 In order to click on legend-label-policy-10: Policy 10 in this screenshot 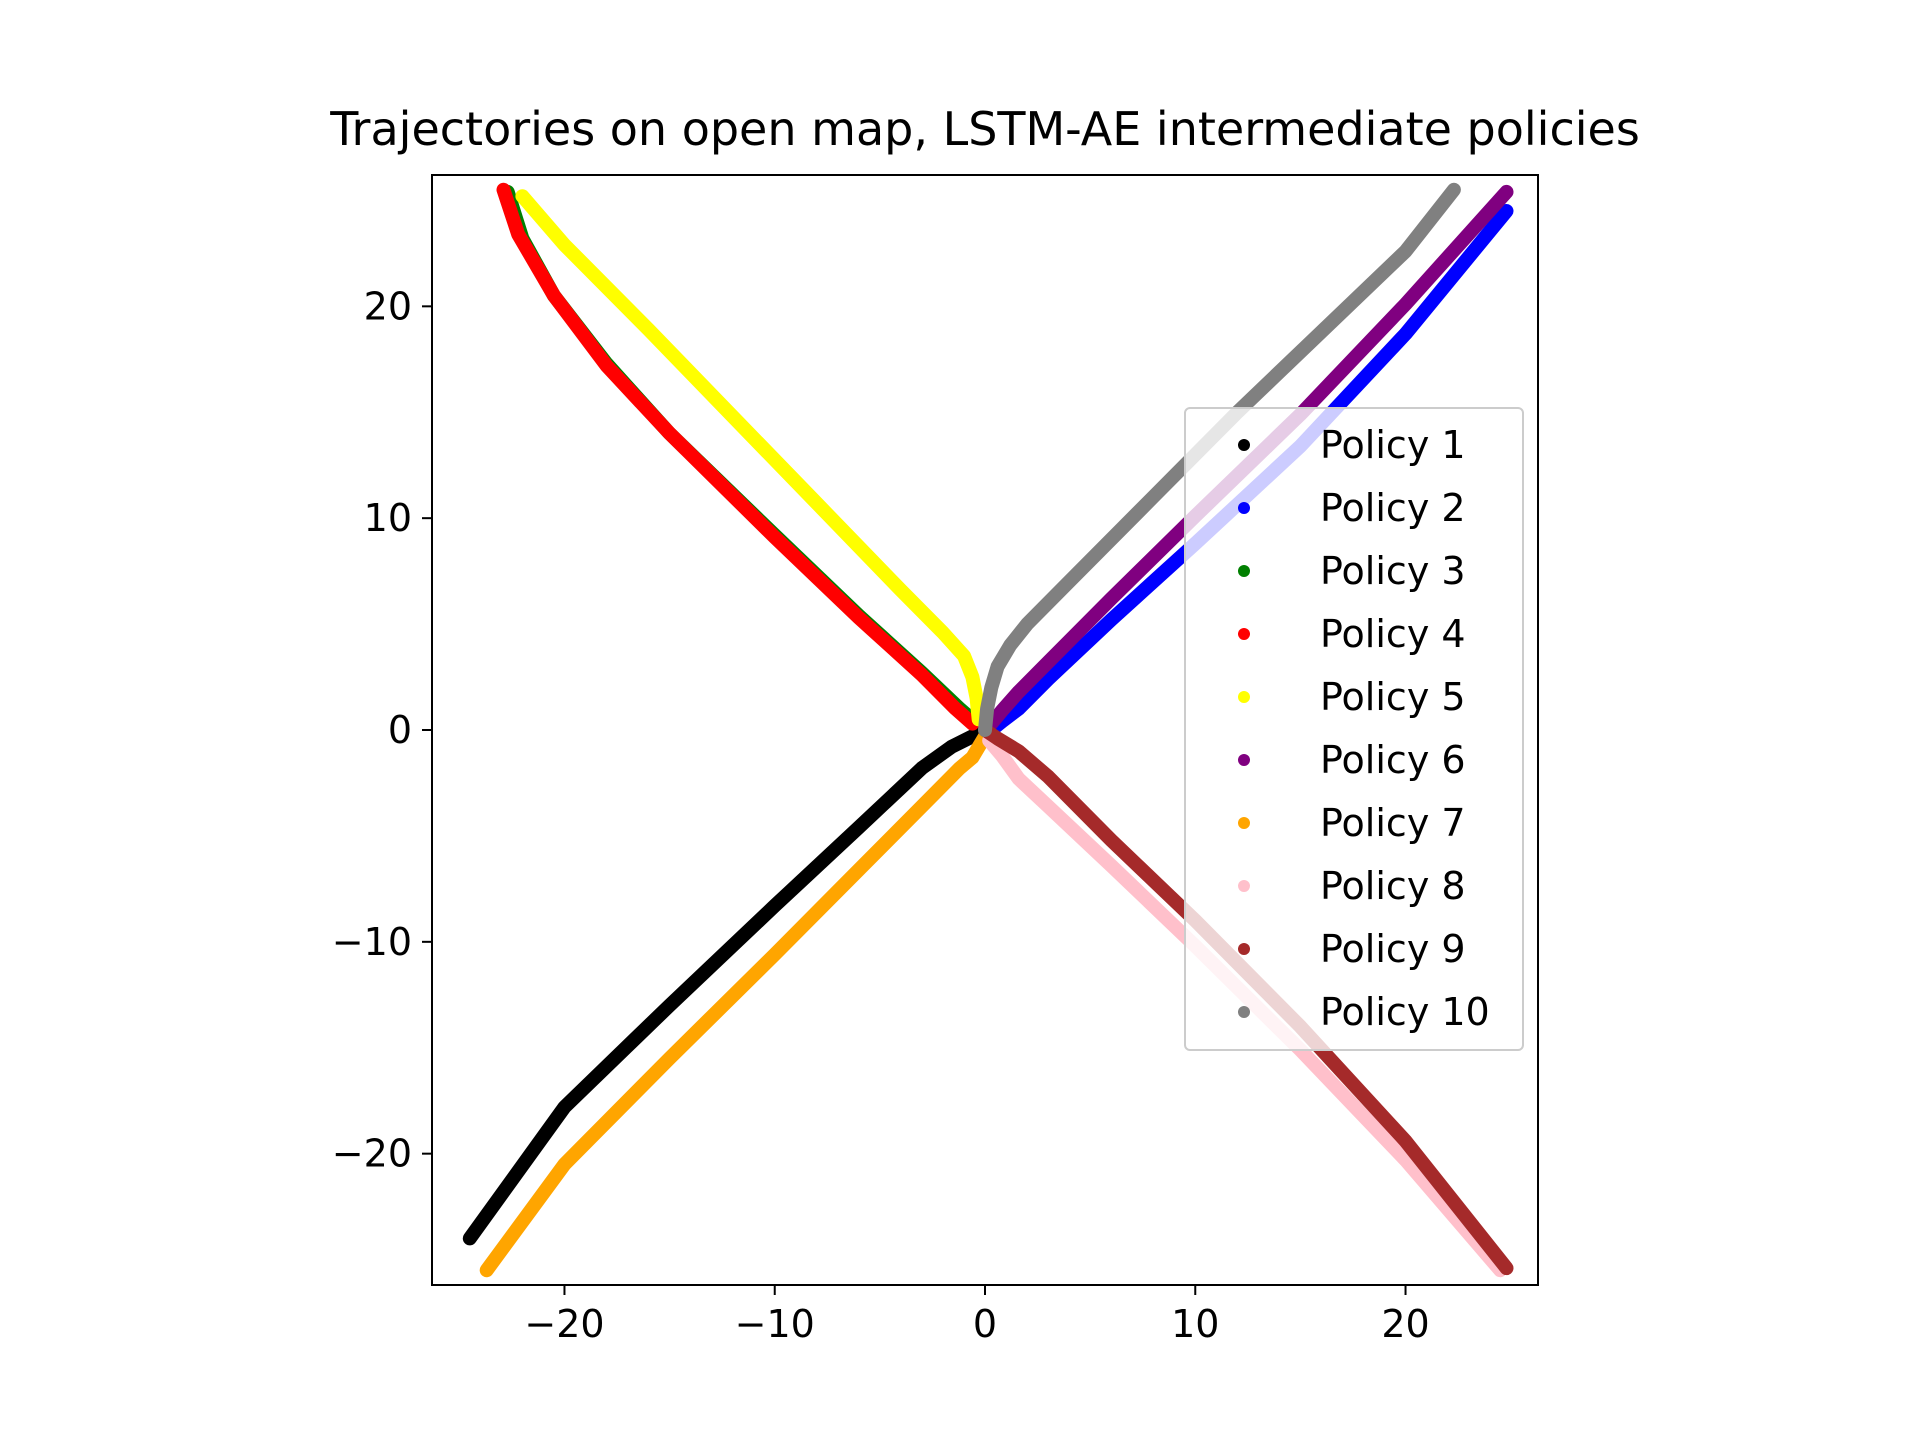, I will do `click(1405, 1012)`.